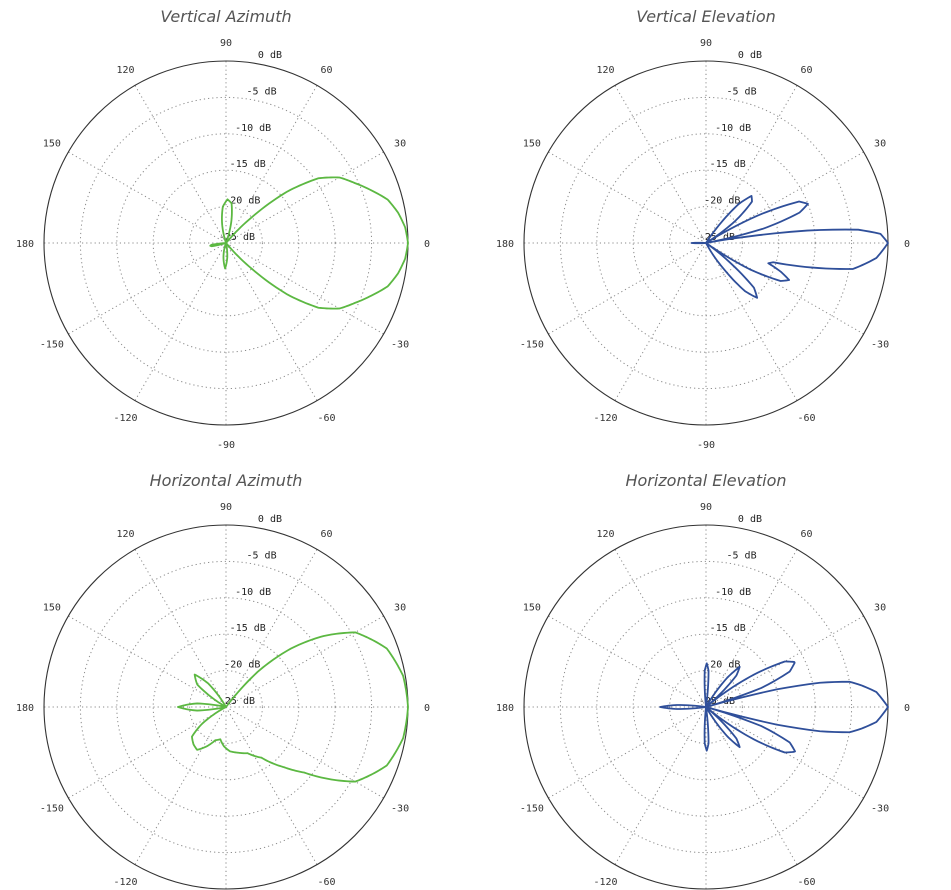 This screenshot has width=951, height=890. Describe the element at coordinates (706, 16) in the screenshot. I see `chart-title: Vertical Elevation` at that location.